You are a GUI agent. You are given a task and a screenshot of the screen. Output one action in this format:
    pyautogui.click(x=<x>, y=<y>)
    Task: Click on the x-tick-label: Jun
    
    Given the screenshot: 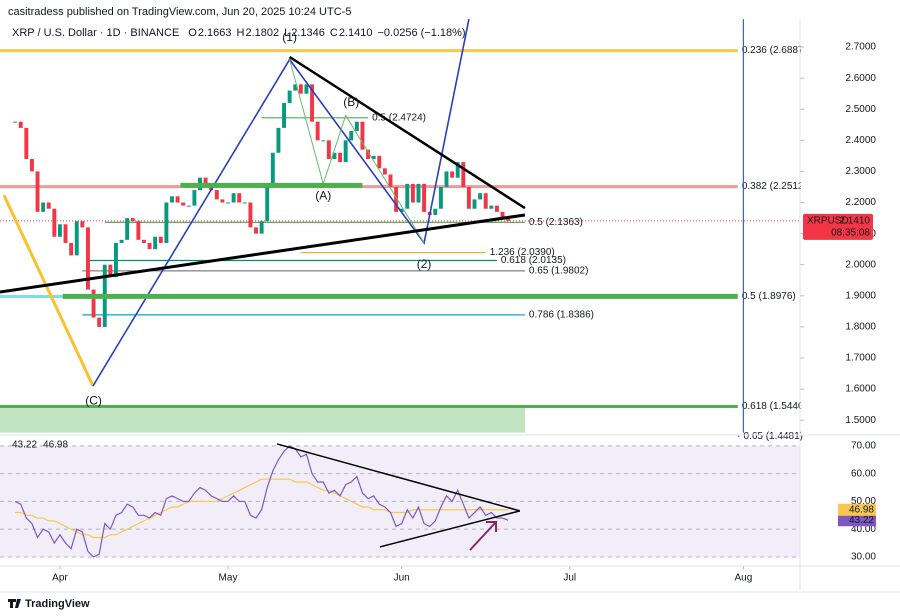 What is the action you would take?
    pyautogui.click(x=402, y=578)
    